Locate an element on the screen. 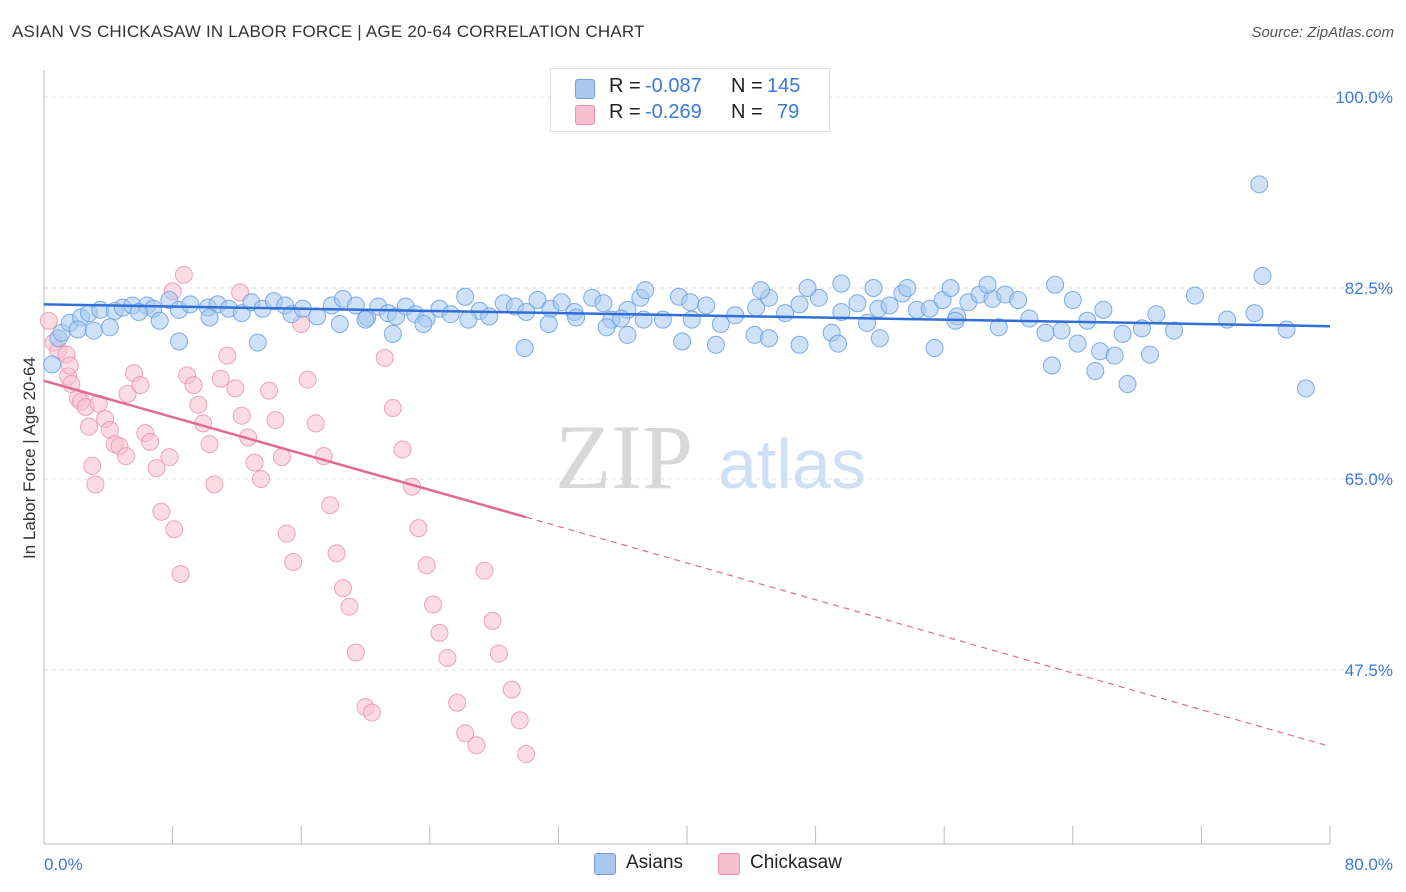 The height and width of the screenshot is (892, 1406). asians-legend-swatch is located at coordinates (605, 864).